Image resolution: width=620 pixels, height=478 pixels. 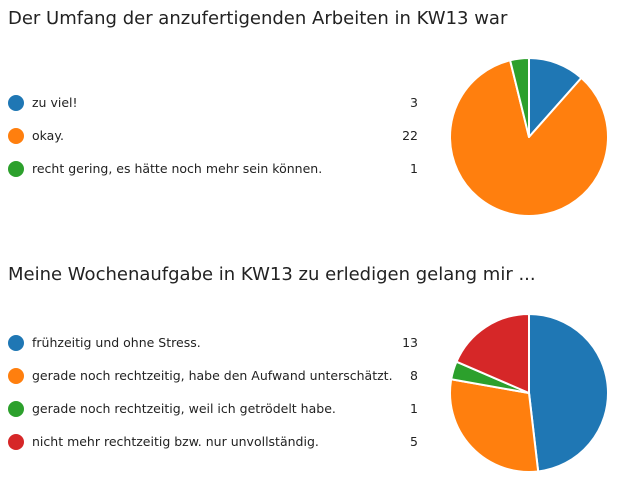 What do you see at coordinates (414, 441) in the screenshot?
I see `legend-count: 5` at bounding box center [414, 441].